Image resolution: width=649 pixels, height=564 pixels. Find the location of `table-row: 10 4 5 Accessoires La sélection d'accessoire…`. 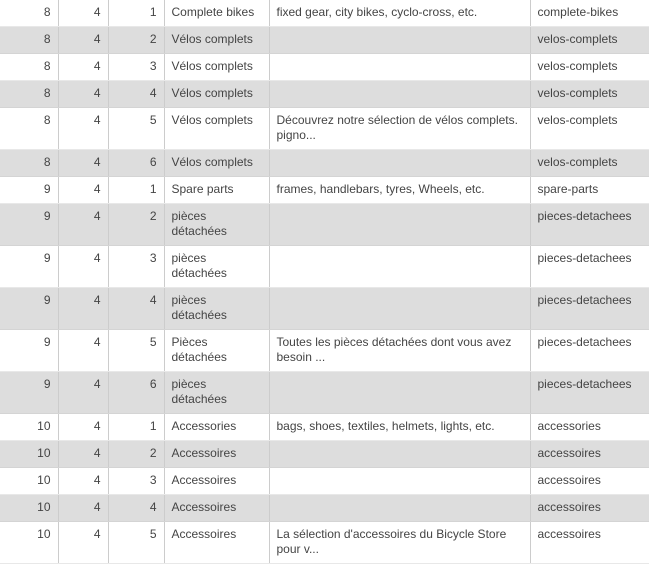

table-row: 10 4 5 Accessoires La sélection d'accessoire… is located at coordinates (324, 542).